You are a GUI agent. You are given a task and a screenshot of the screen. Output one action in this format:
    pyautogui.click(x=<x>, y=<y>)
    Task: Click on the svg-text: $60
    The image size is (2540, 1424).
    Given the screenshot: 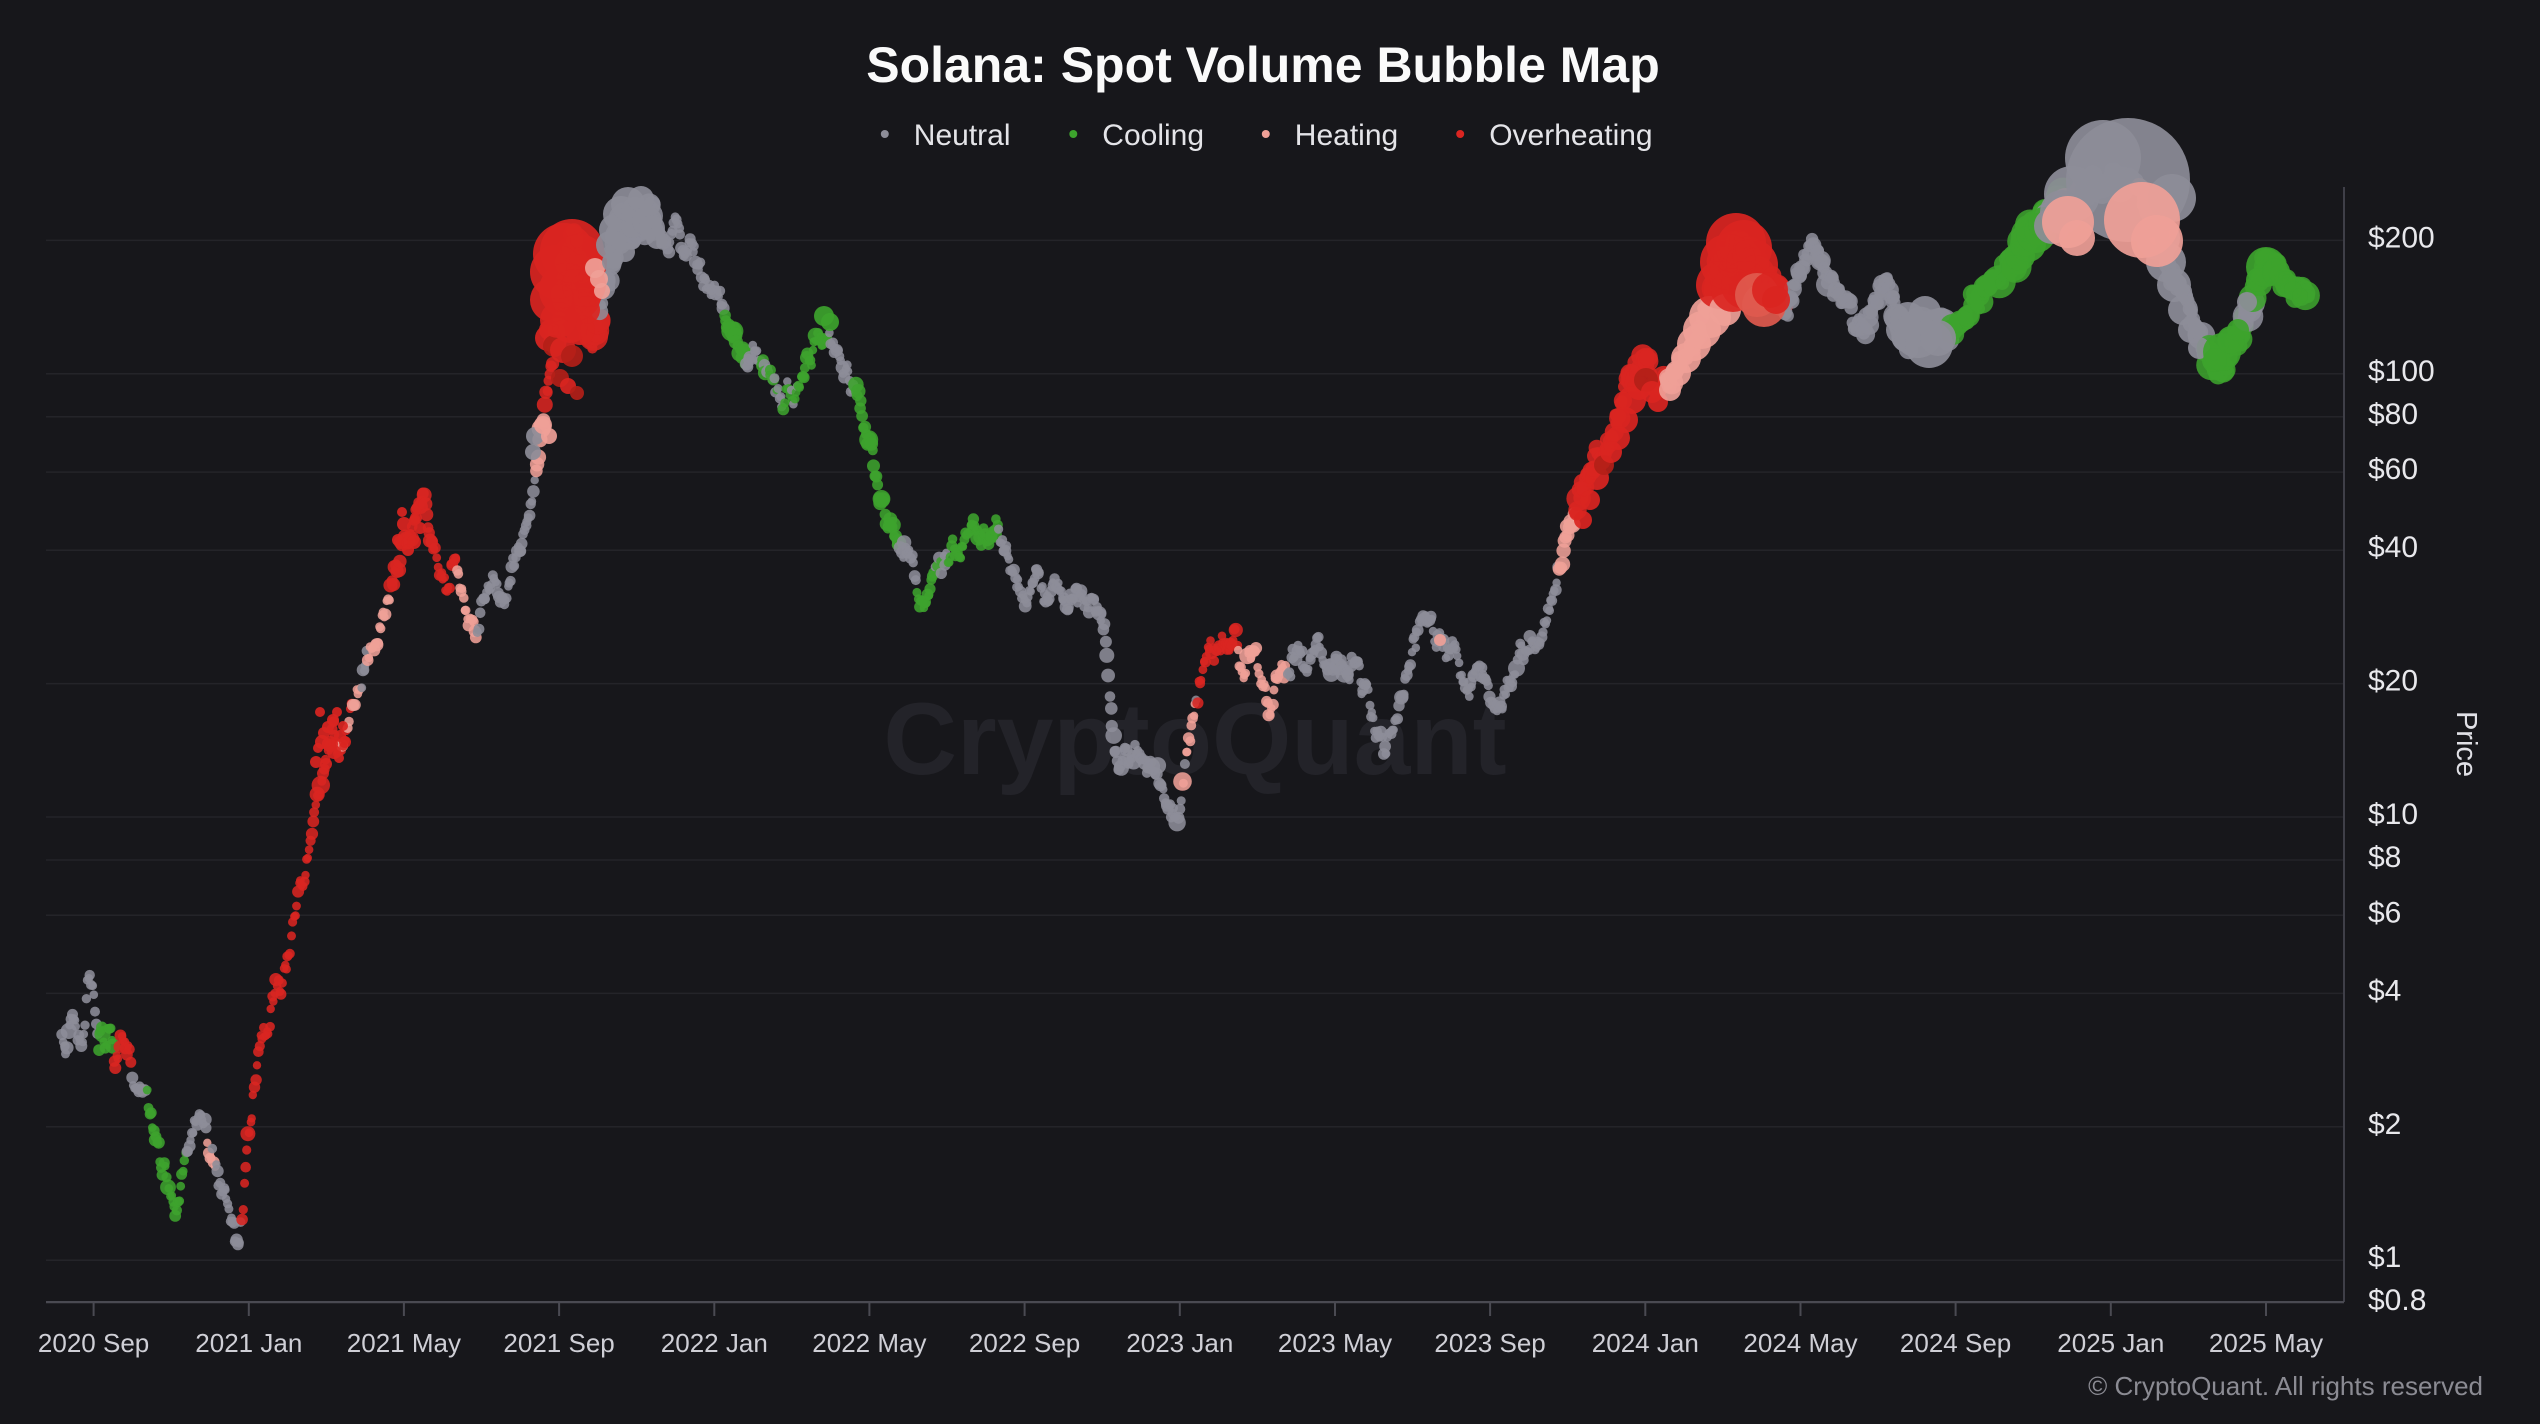 What is the action you would take?
    pyautogui.click(x=2393, y=469)
    